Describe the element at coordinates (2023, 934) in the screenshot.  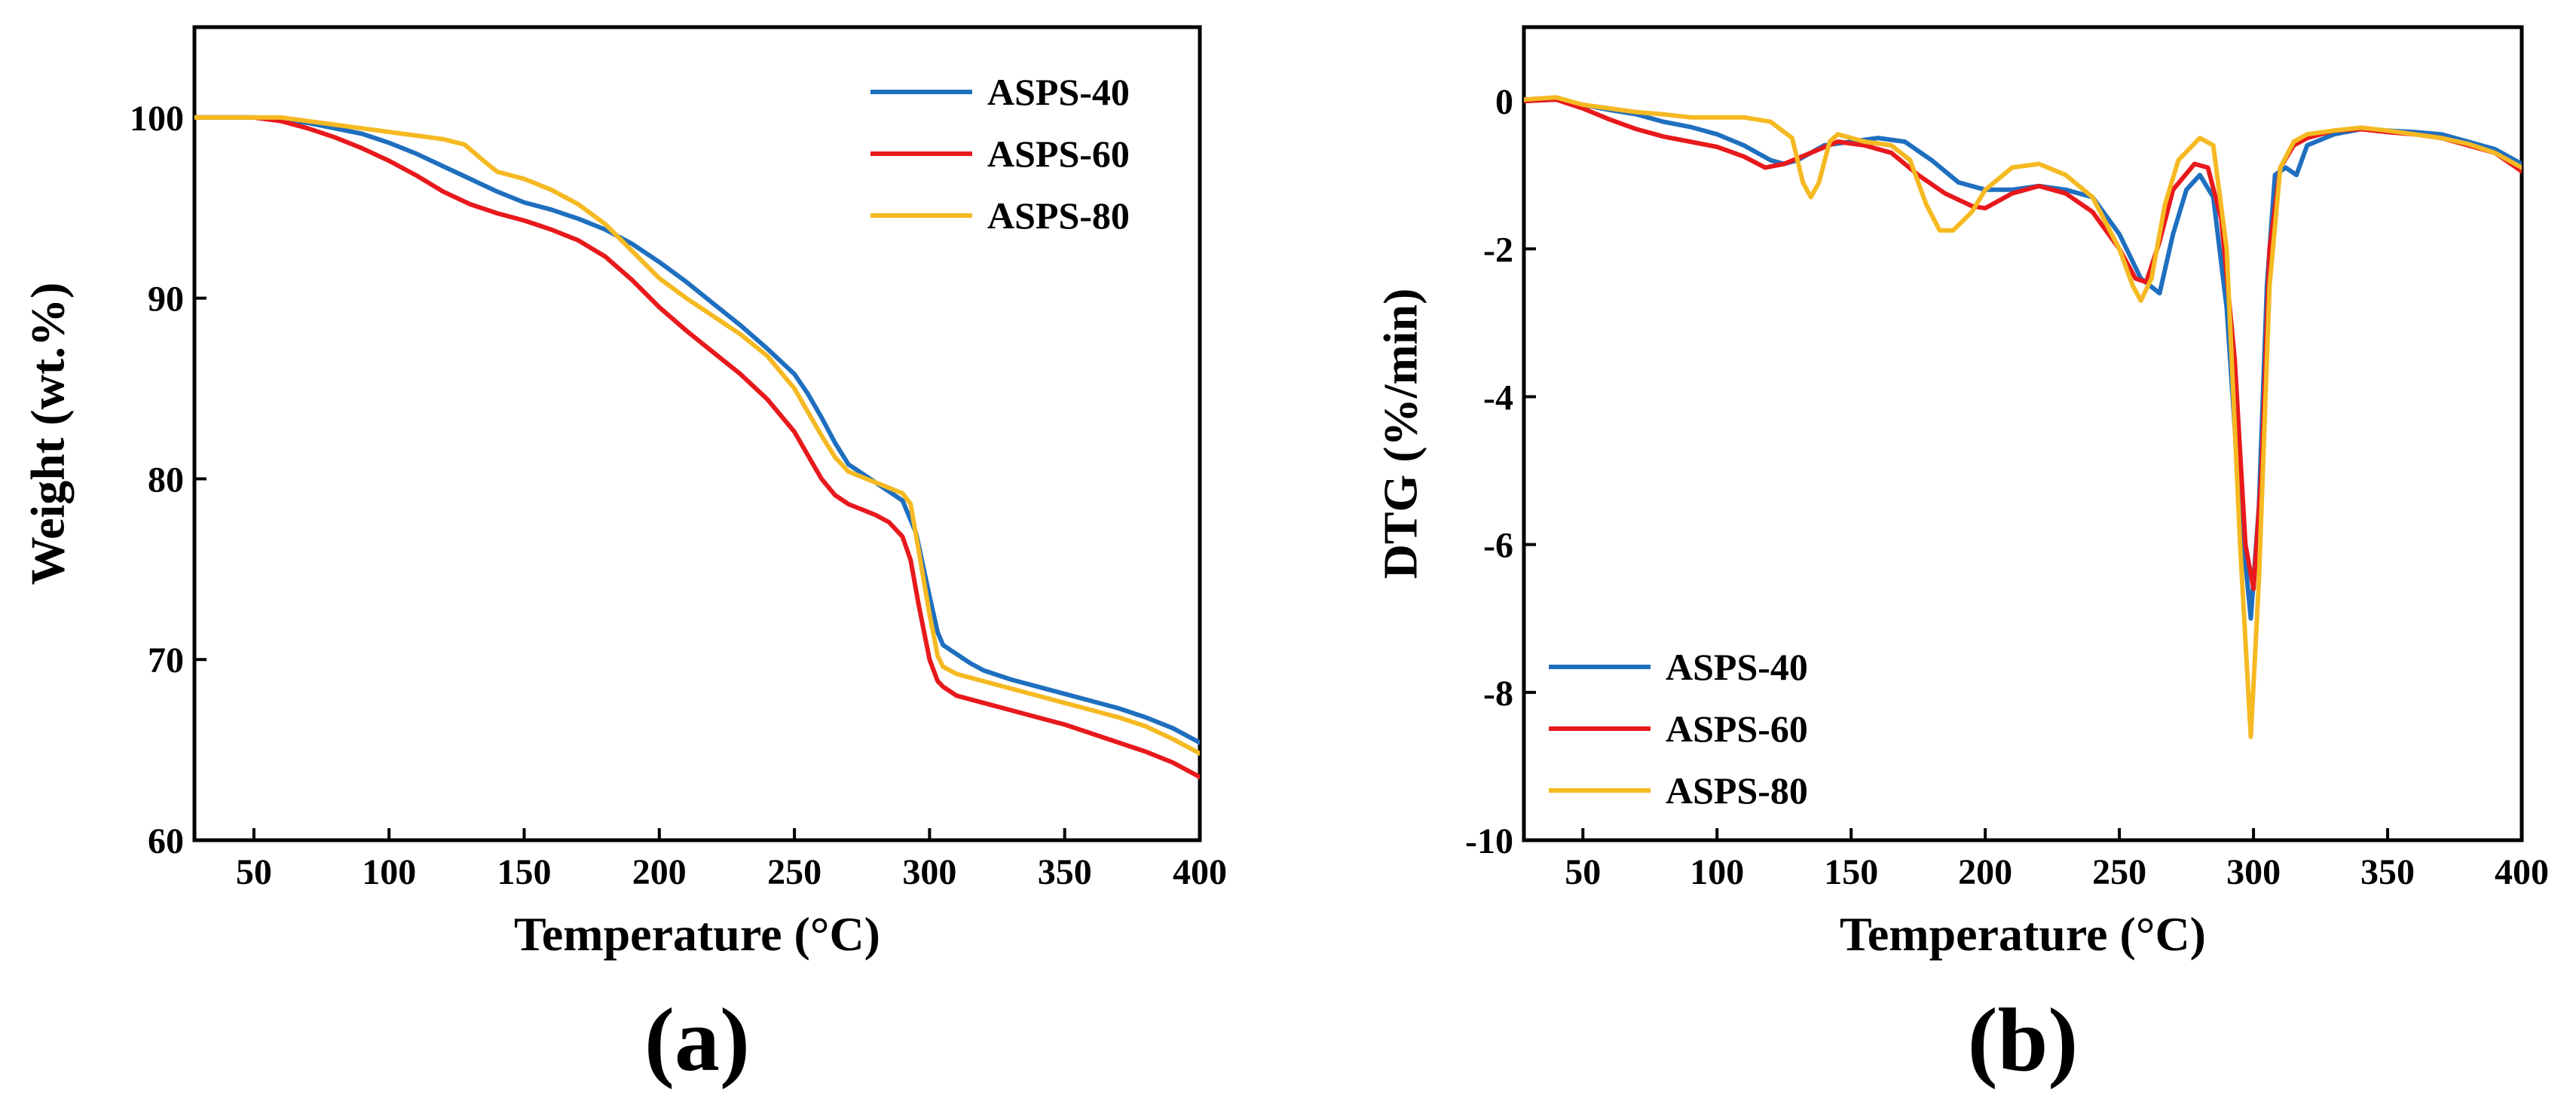
I see `x-axis-title-b: Temperature (°C)` at that location.